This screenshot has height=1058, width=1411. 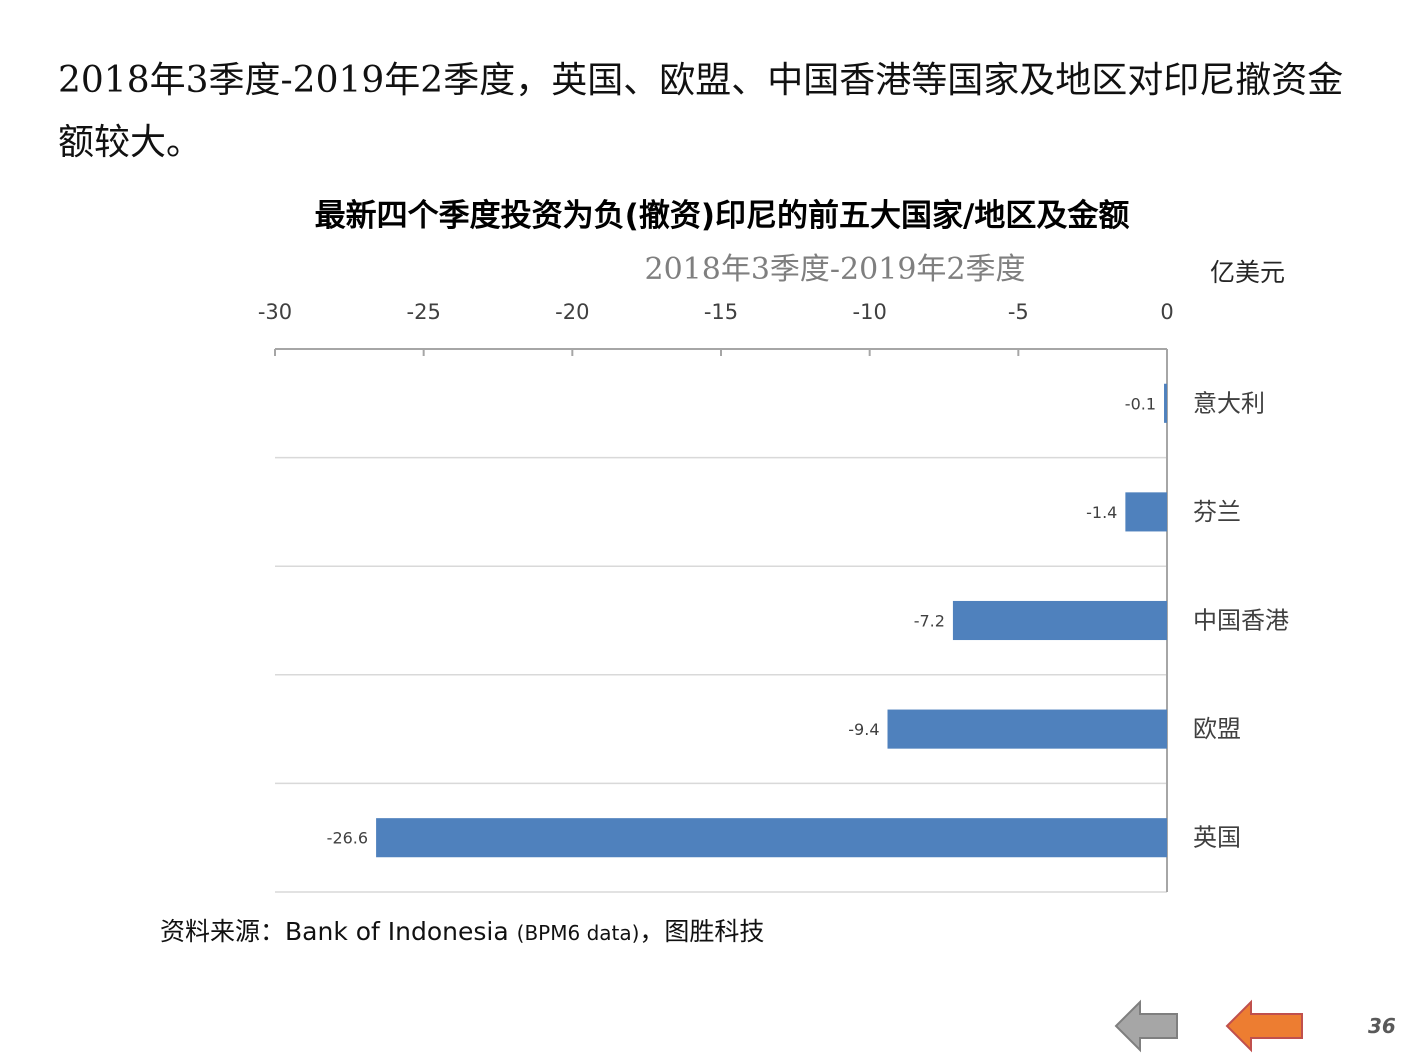 I want to click on source-suffix: ，图胜科技, so click(x=702, y=931).